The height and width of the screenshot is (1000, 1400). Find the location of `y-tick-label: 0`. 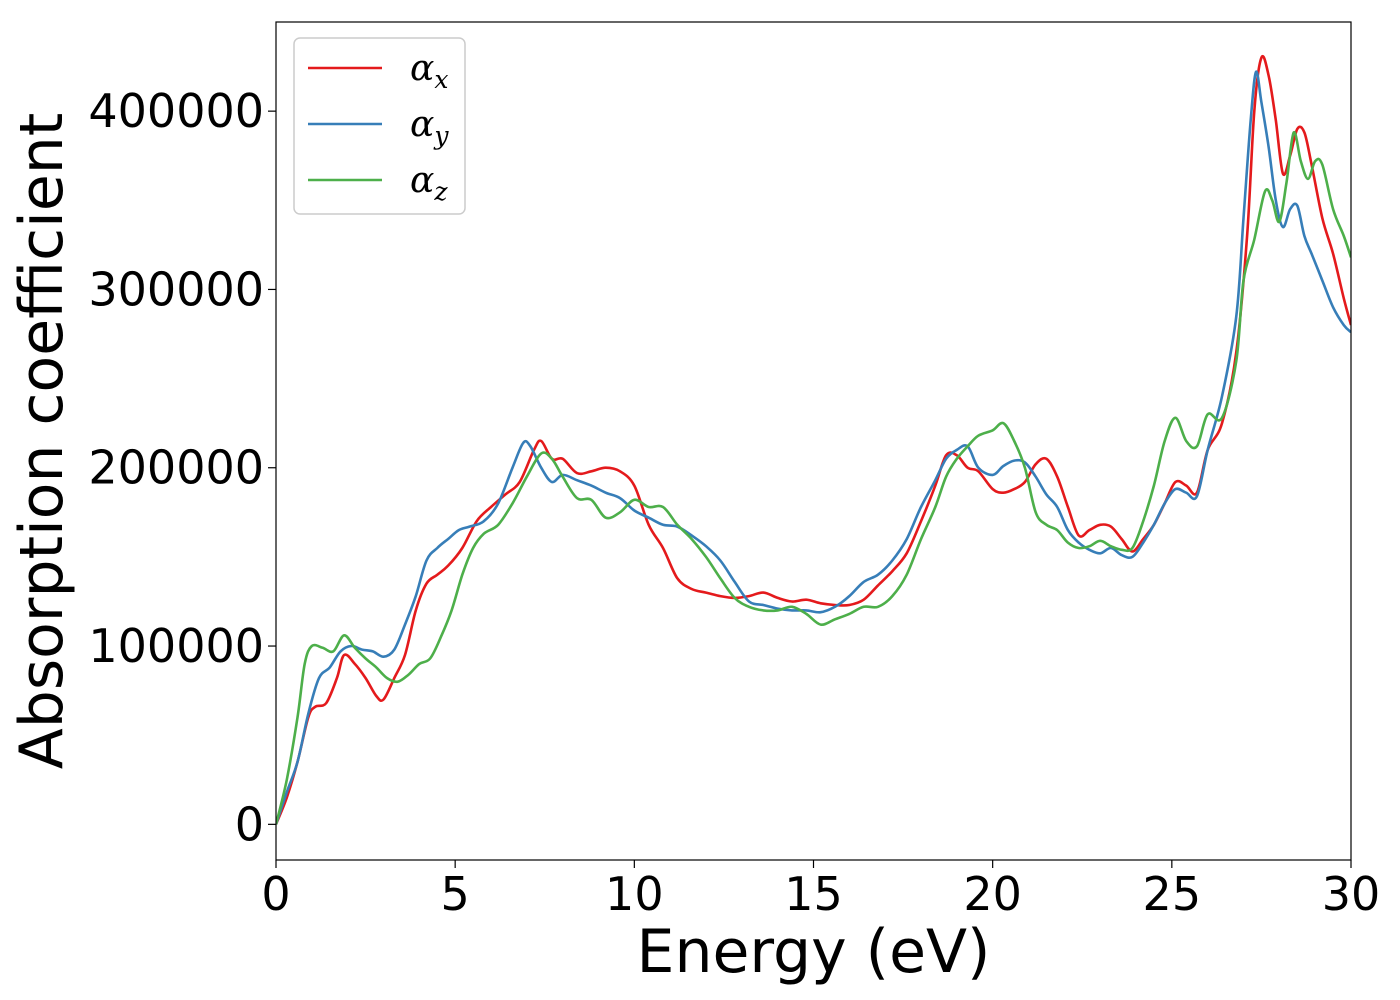

y-tick-label: 0 is located at coordinates (249, 824).